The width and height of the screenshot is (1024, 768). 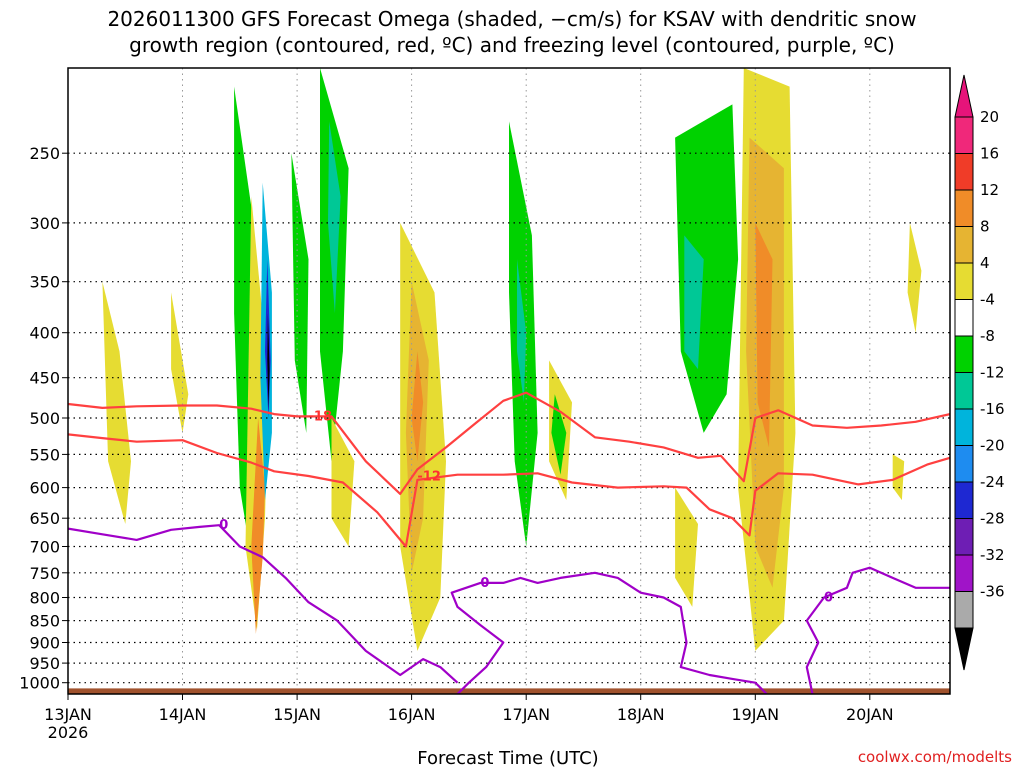 I want to click on x-tick-label-14JAN: 14JAN, so click(x=183, y=714).